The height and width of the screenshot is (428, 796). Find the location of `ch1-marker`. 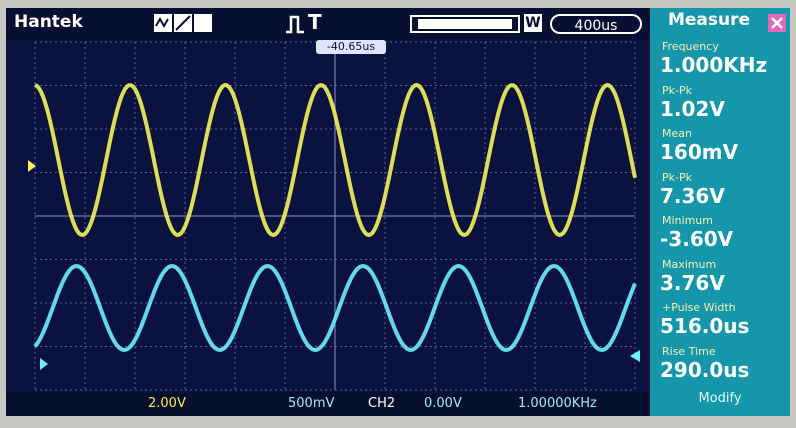

ch1-marker is located at coordinates (32, 166).